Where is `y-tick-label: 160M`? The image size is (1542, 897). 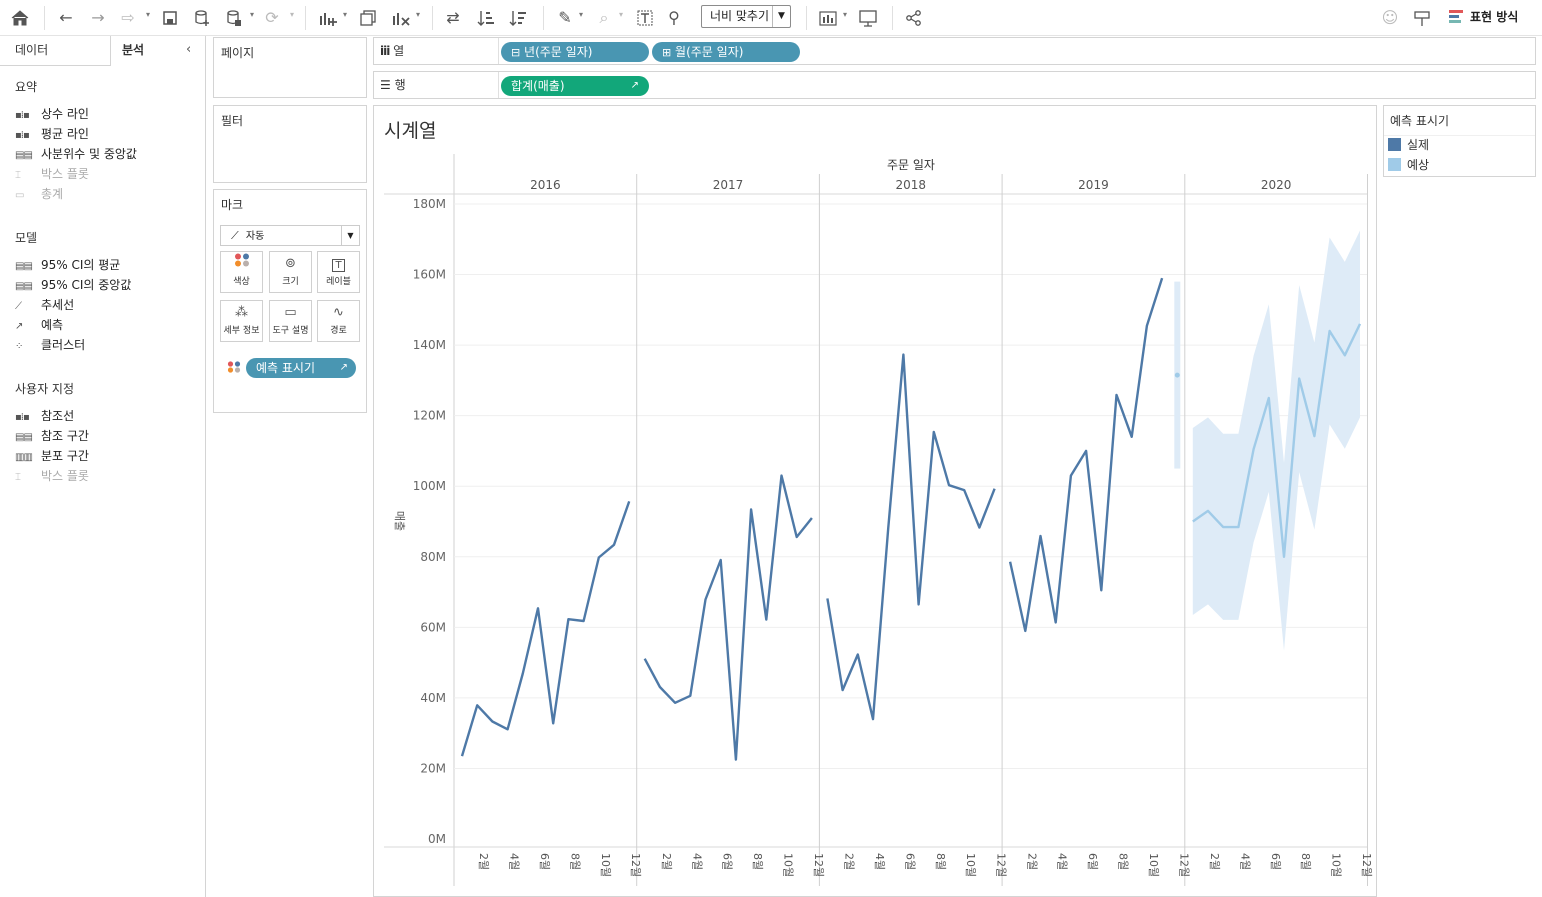 y-tick-label: 160M is located at coordinates (429, 275).